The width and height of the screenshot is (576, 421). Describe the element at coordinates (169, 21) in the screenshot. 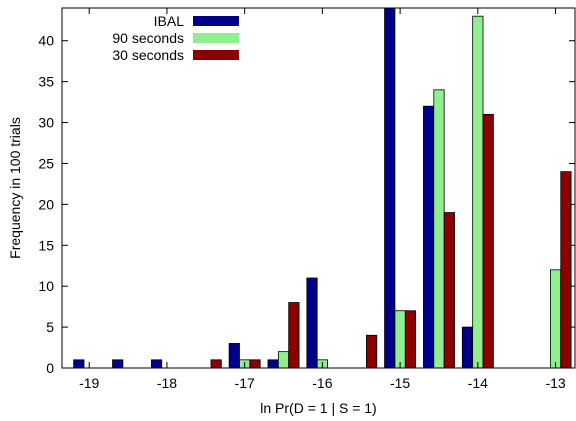

I see `legend-label: IBAL` at that location.